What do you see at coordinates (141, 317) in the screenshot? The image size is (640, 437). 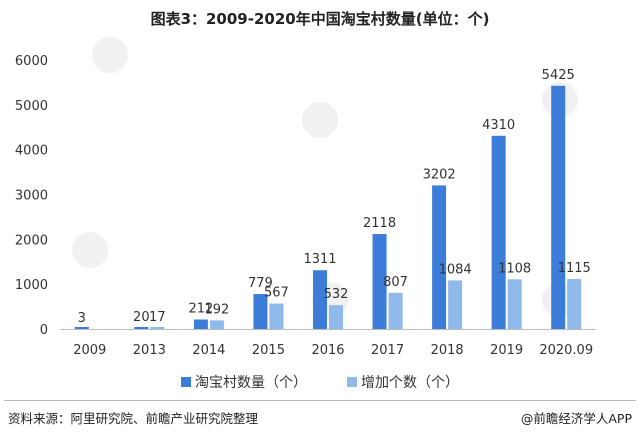 I see `data-label-s1-2013: 20` at bounding box center [141, 317].